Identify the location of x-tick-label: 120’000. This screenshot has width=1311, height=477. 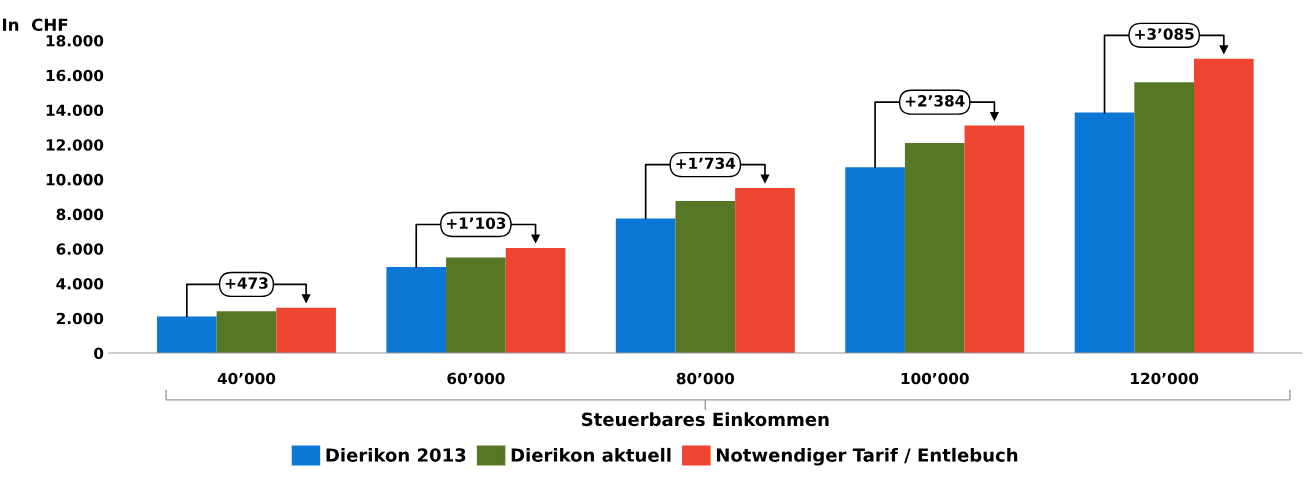
(1165, 378).